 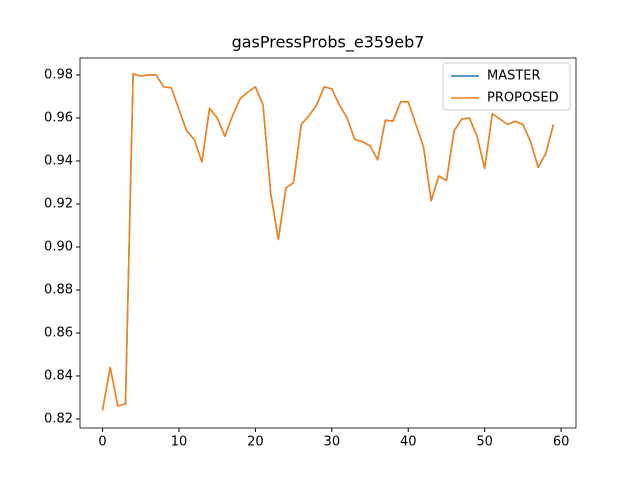 I want to click on legend-label: PROPOSED, so click(x=523, y=98).